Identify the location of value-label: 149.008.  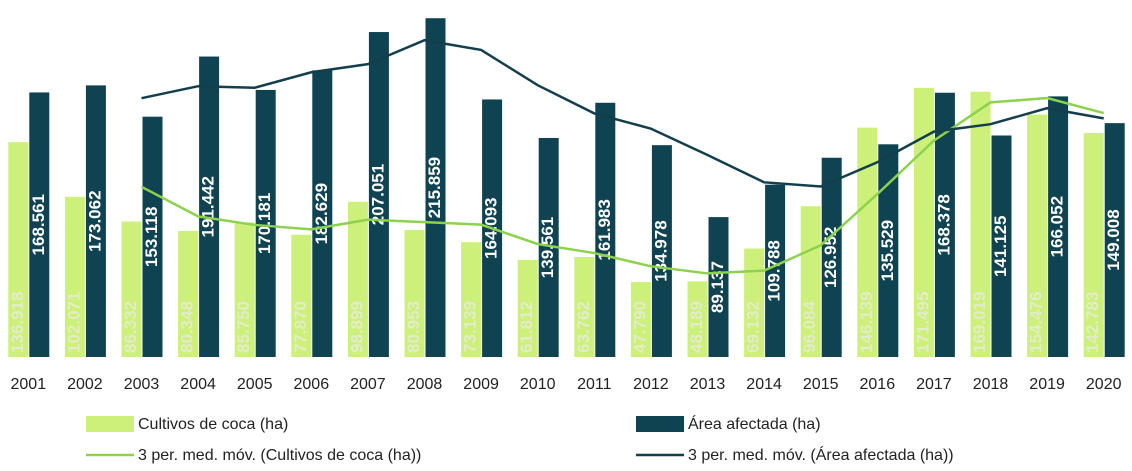
(1113, 239).